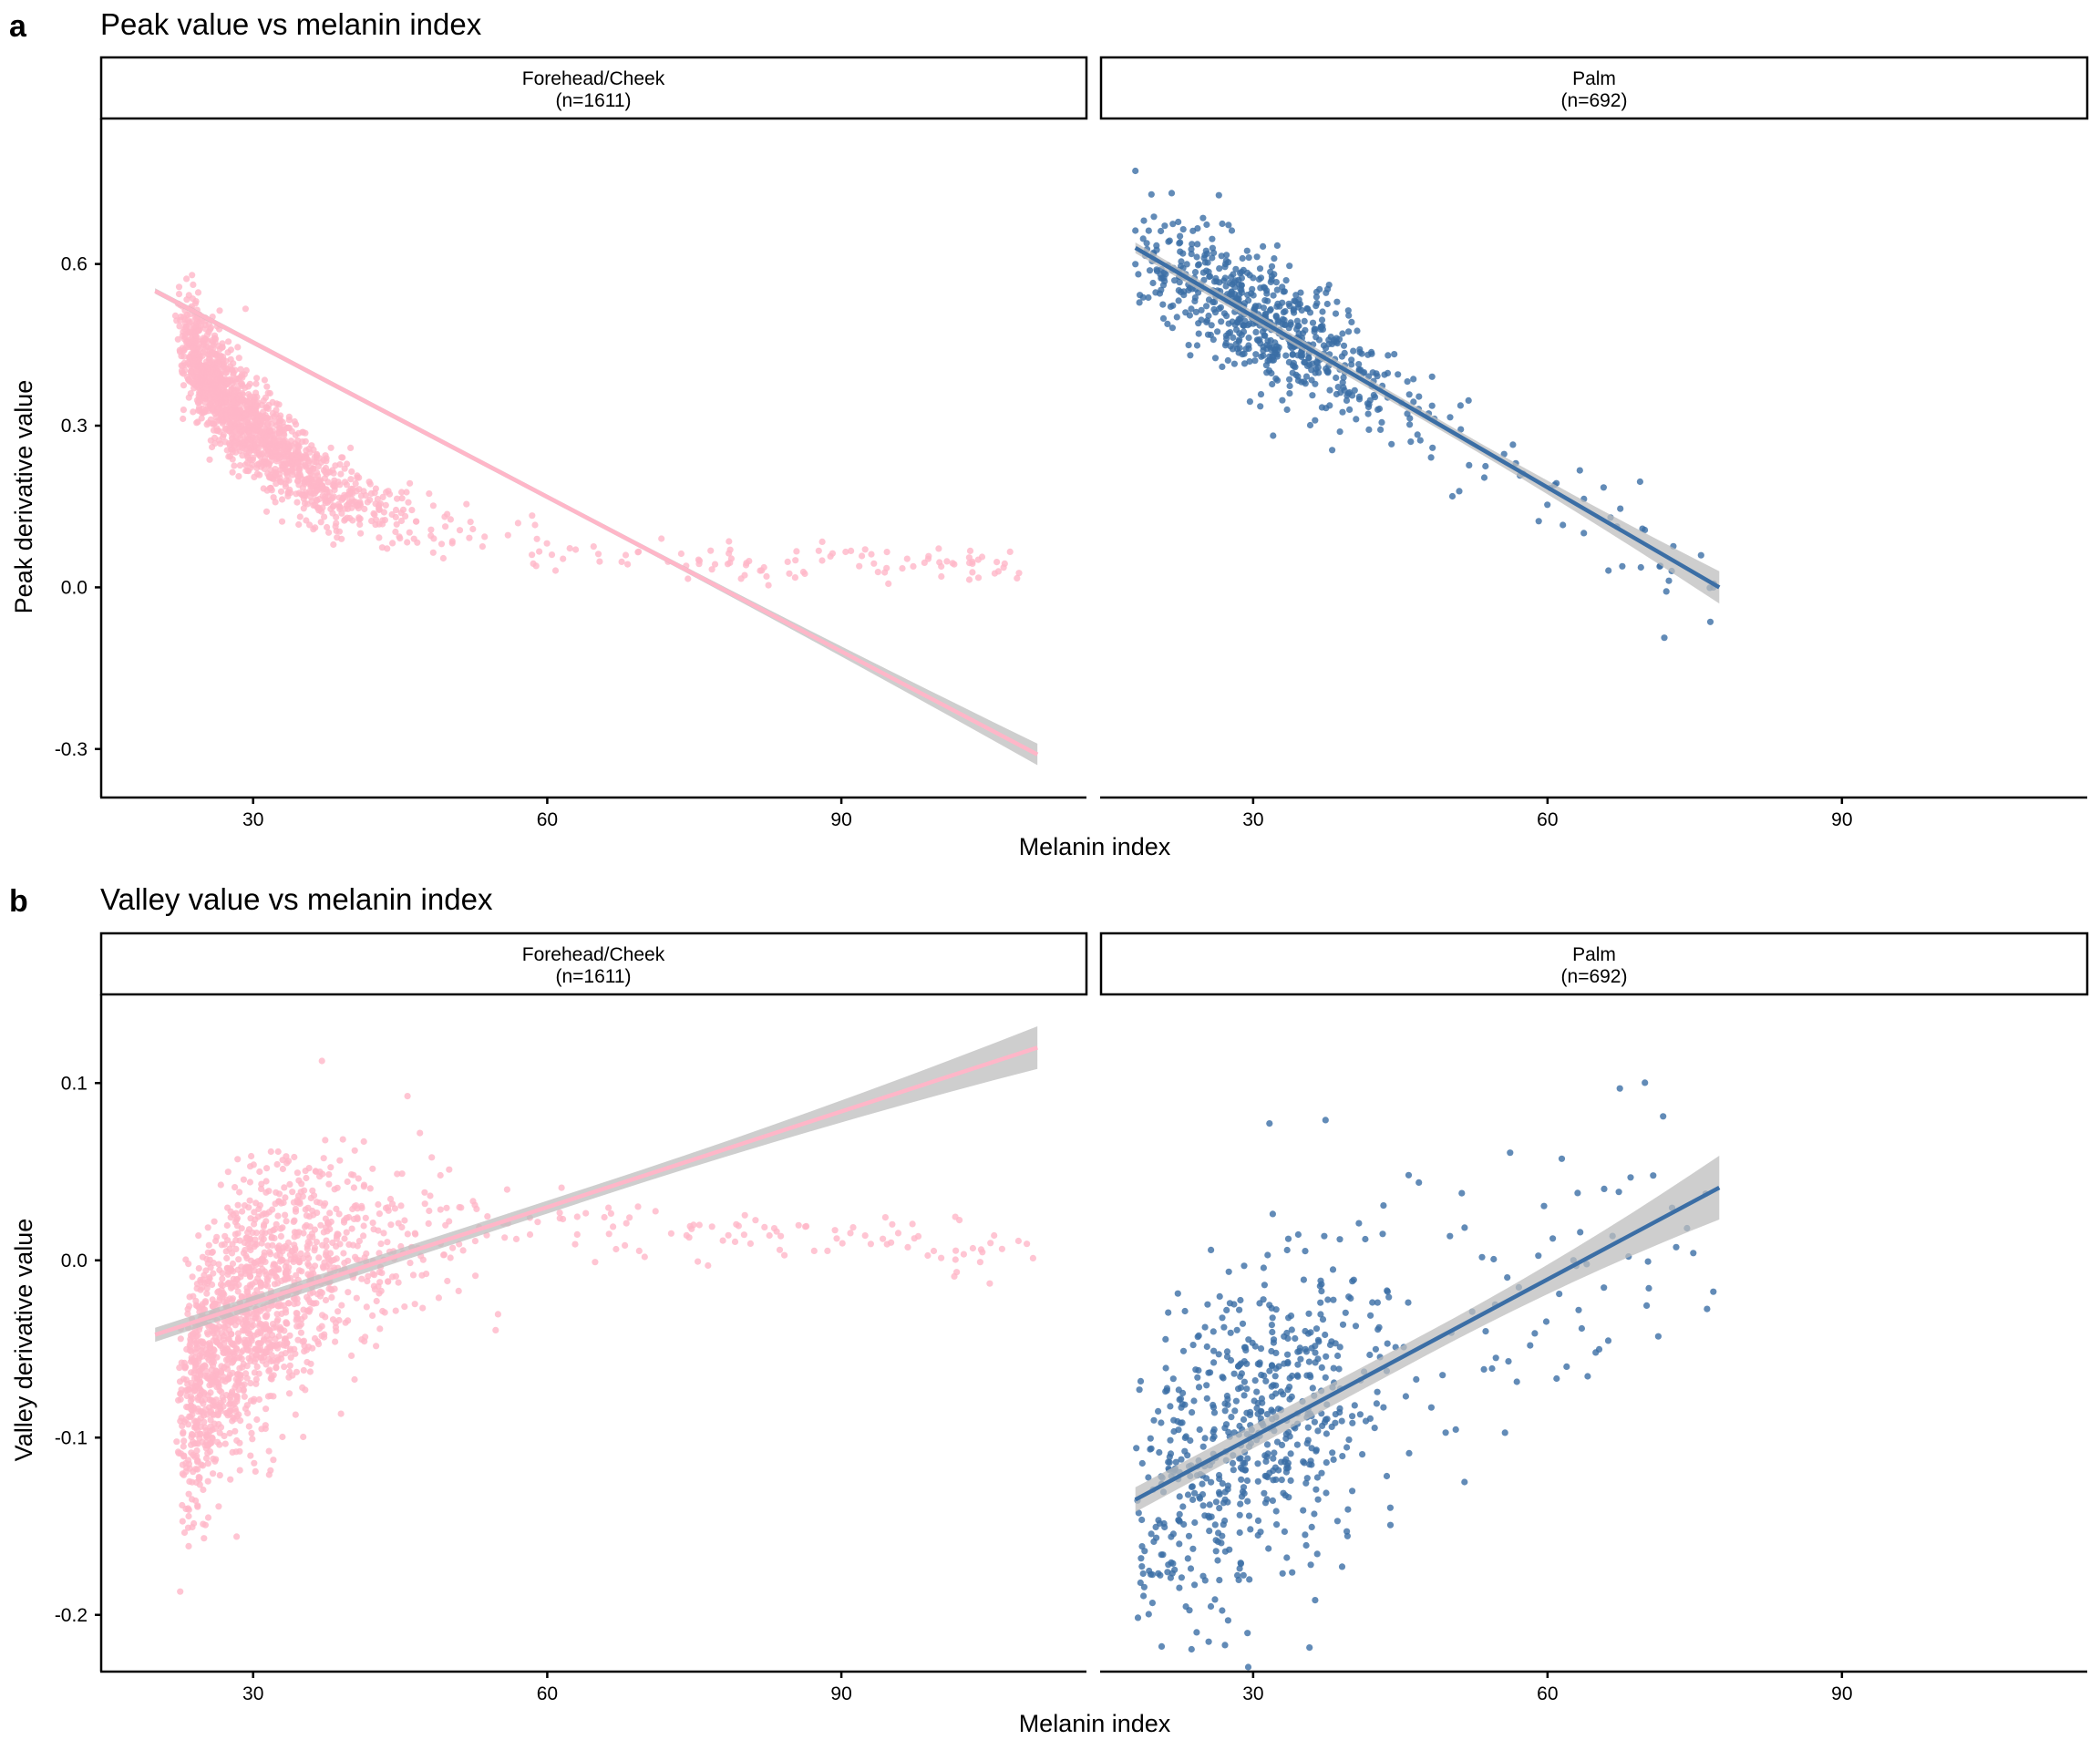  Describe the element at coordinates (1594, 88) in the screenshot. I see `strip-a-palm` at that location.